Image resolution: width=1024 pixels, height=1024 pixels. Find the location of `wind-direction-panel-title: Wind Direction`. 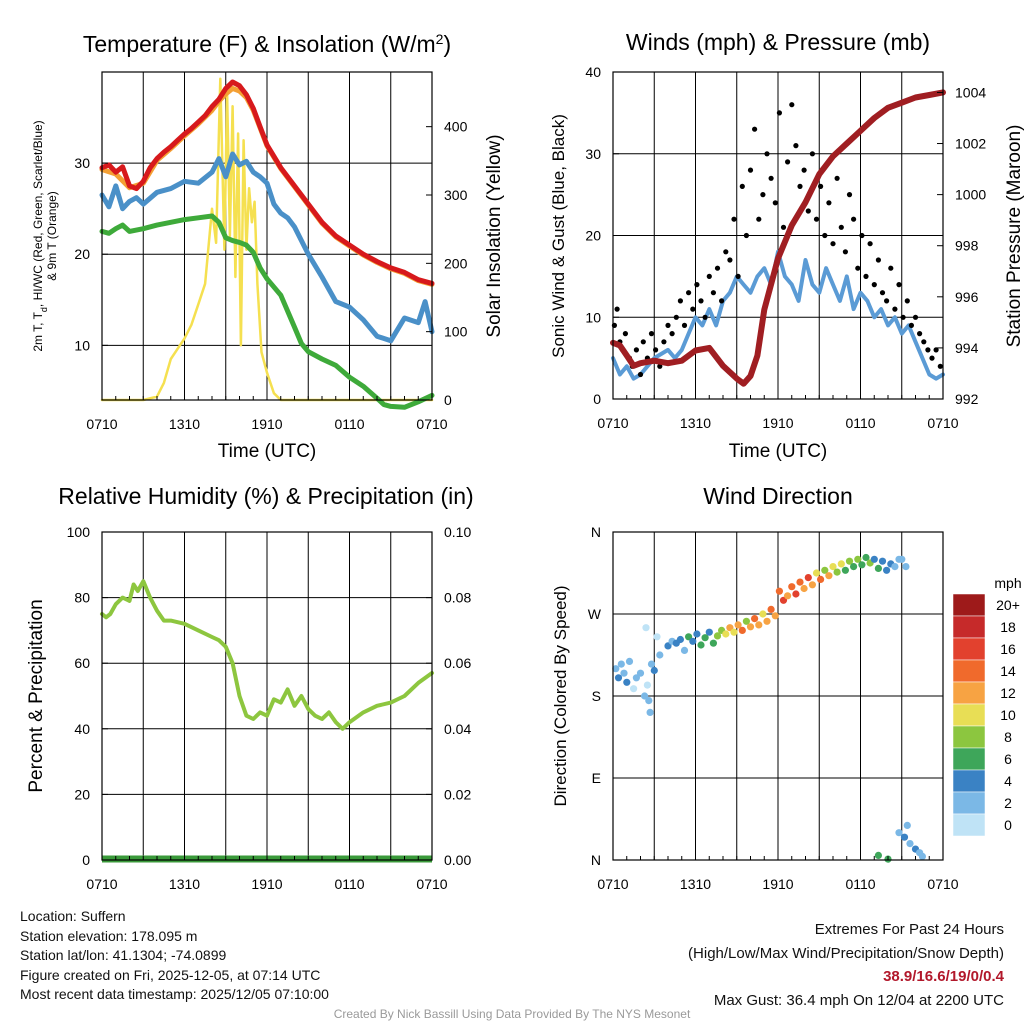

wind-direction-panel-title: Wind Direction is located at coordinates (778, 496).